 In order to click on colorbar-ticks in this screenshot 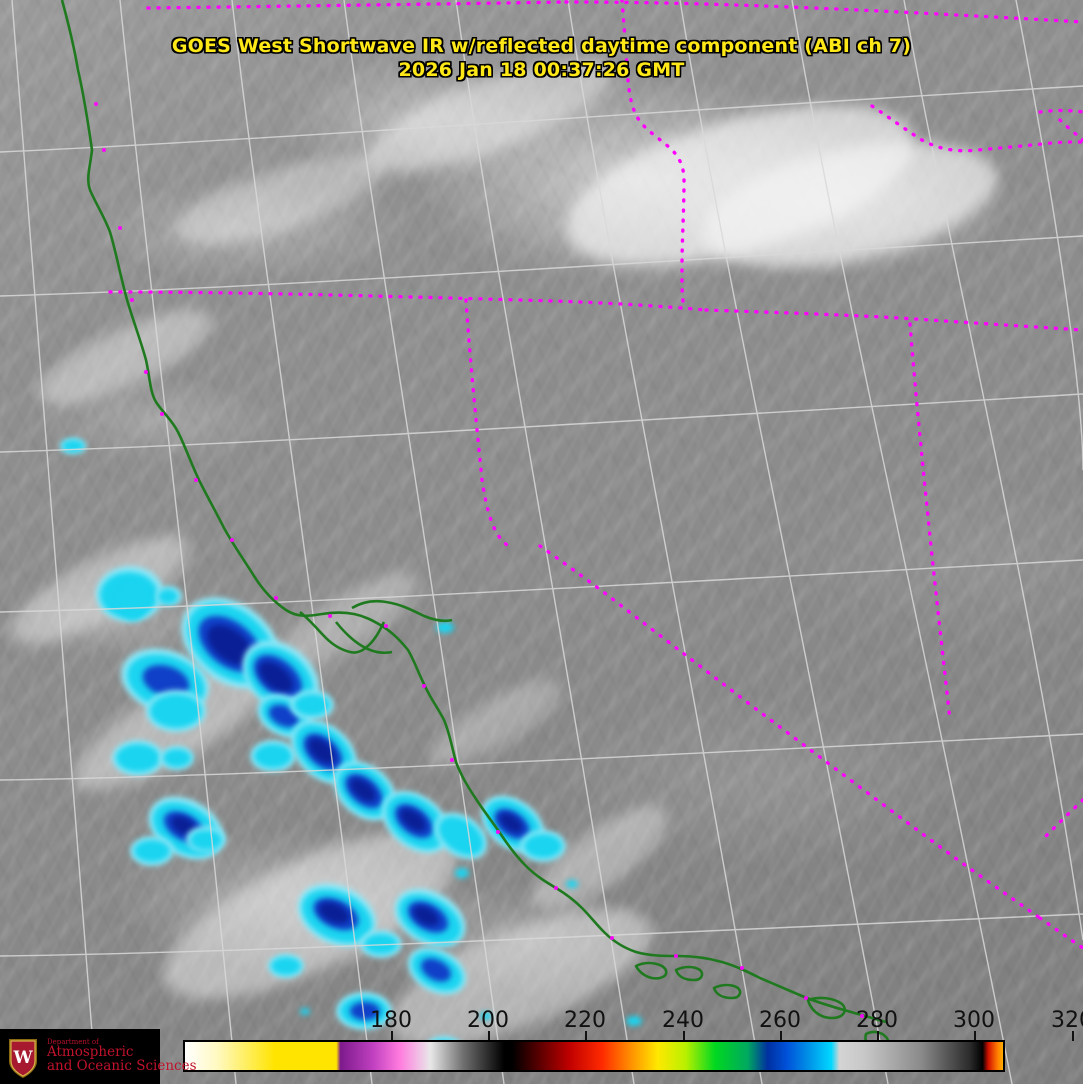, I will do `click(628, 1036)`.